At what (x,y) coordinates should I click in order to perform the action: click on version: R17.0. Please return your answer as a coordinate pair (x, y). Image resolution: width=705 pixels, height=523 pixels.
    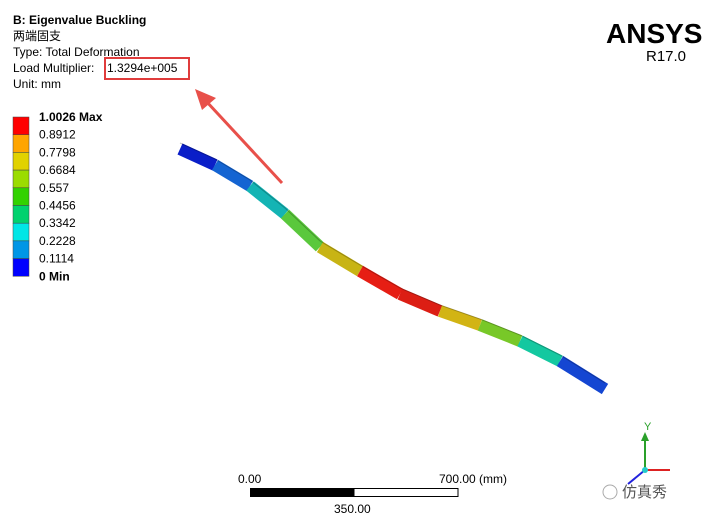
    Looking at the image, I should click on (666, 56).